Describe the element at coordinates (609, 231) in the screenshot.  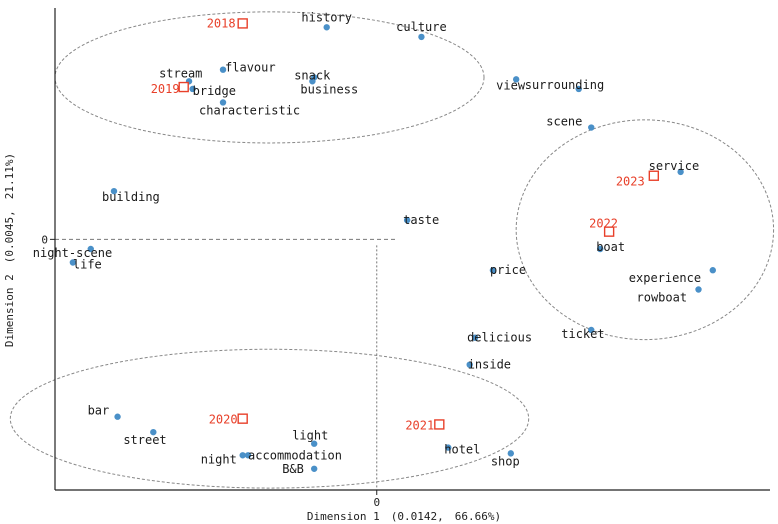
I see `year-marker-2022` at that location.